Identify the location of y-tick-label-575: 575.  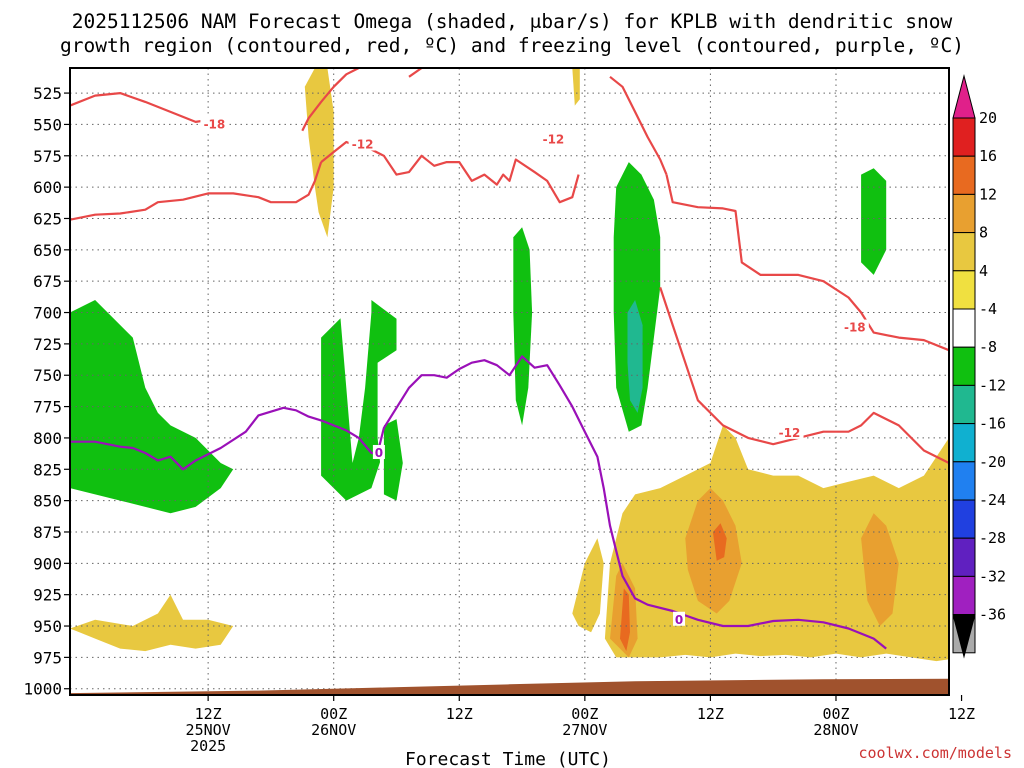
(47, 156).